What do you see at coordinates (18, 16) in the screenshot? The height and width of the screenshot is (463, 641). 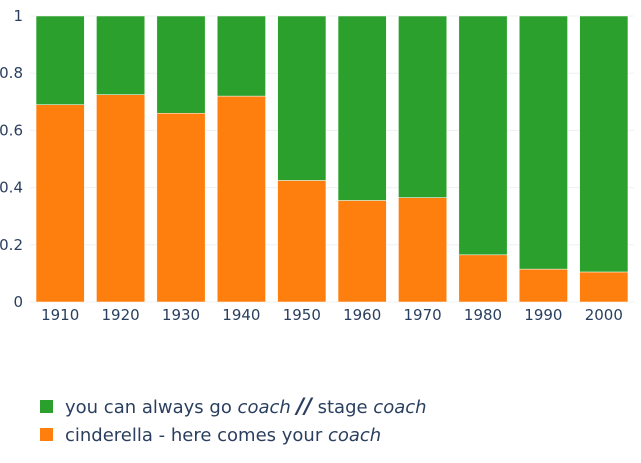 I see `y-tick-label: 1` at bounding box center [18, 16].